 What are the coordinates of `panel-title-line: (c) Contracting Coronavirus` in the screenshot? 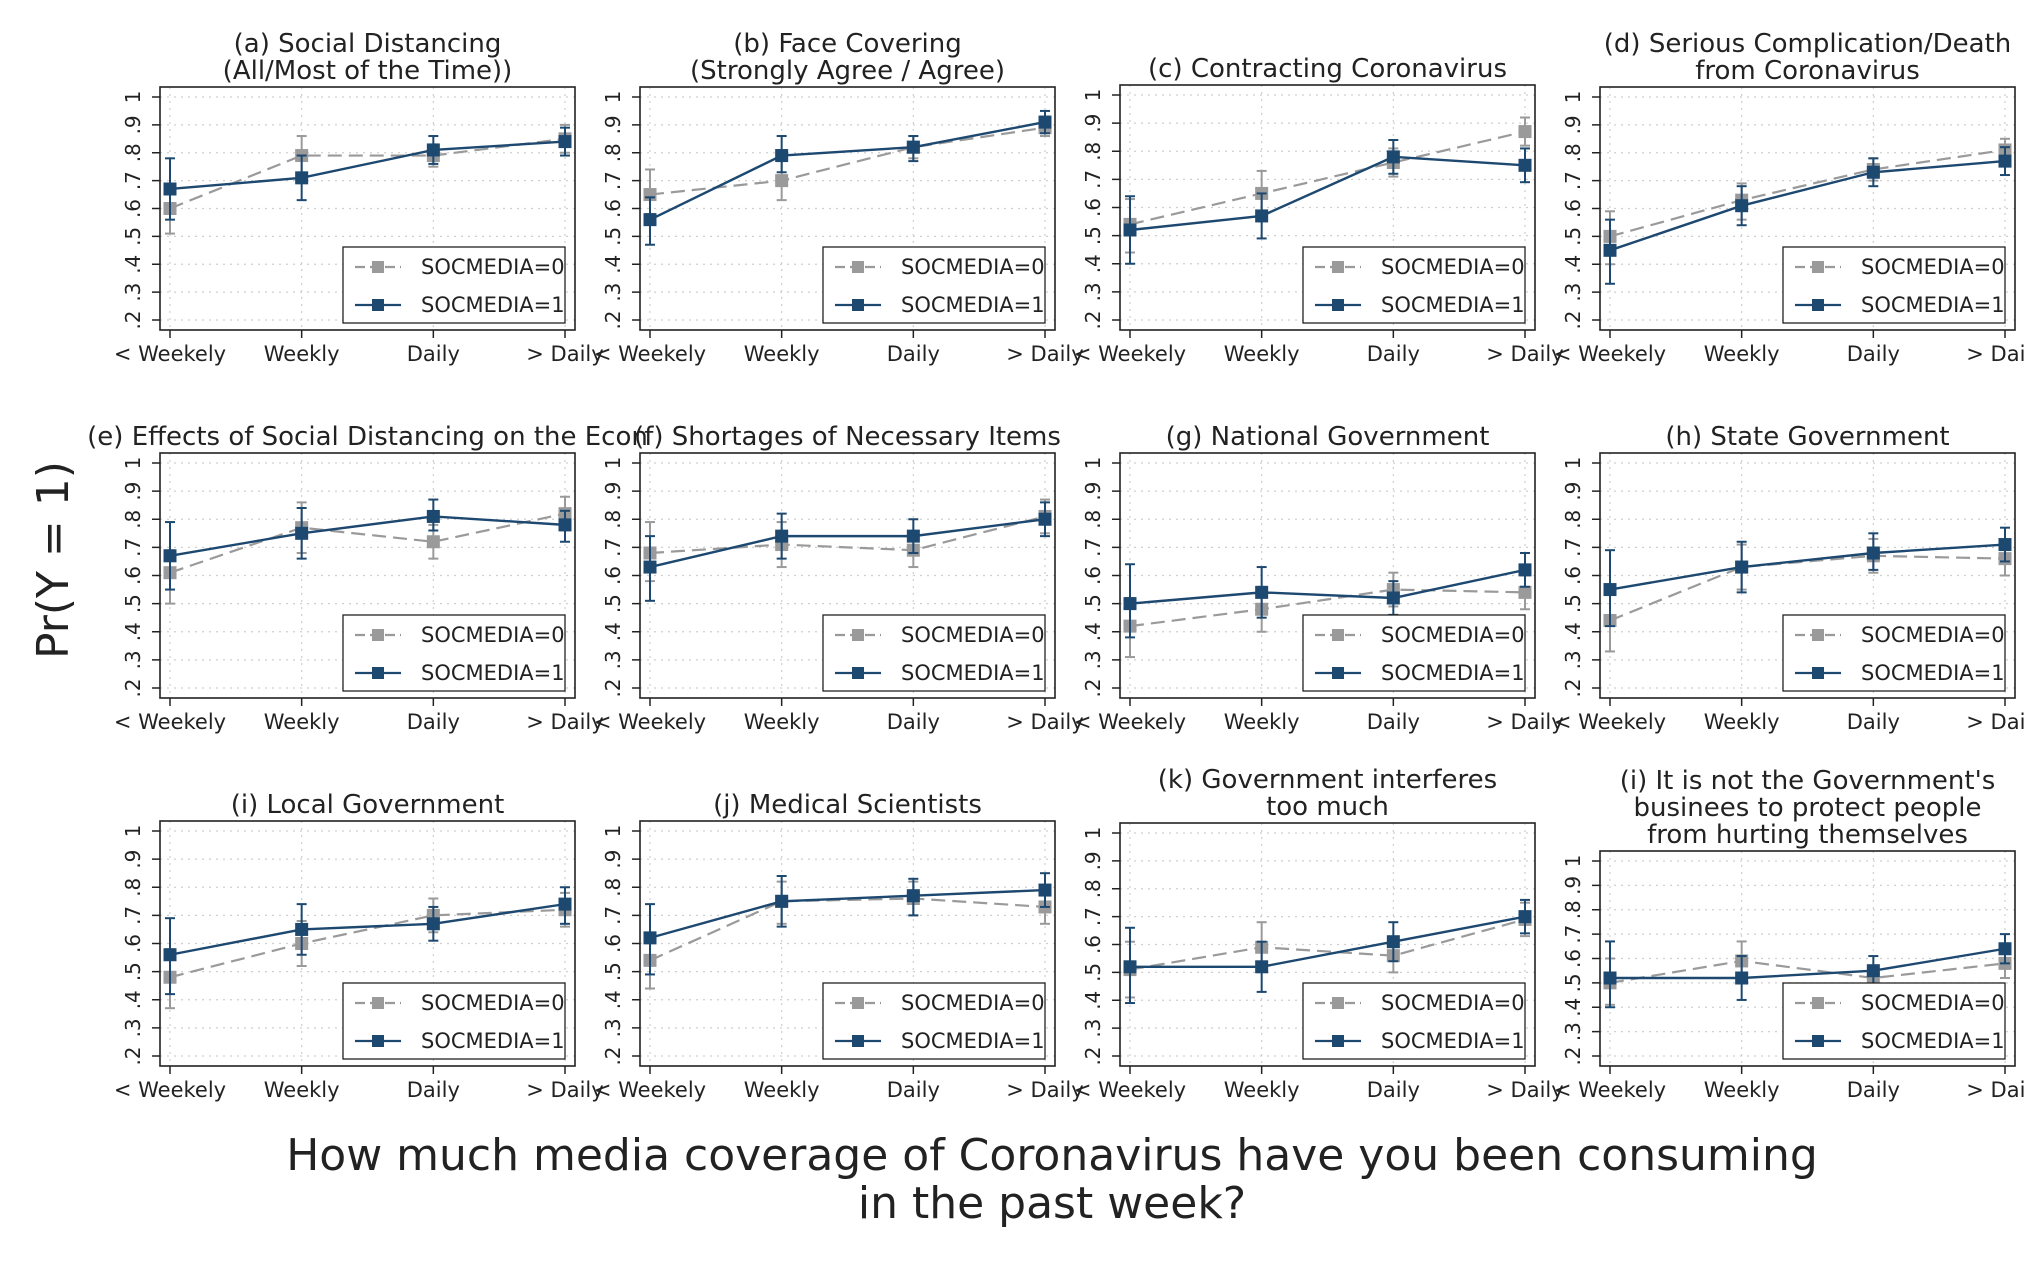 It's located at (1327, 69).